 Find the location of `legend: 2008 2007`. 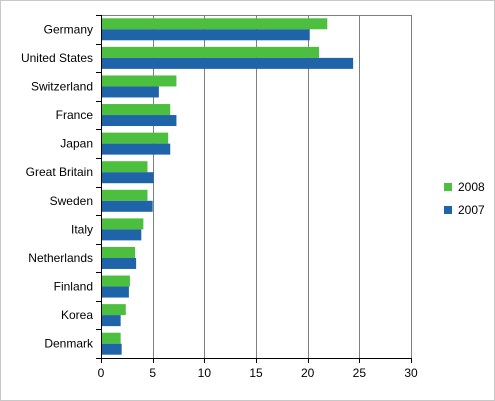

legend: 2008 2007 is located at coordinates (464, 198).